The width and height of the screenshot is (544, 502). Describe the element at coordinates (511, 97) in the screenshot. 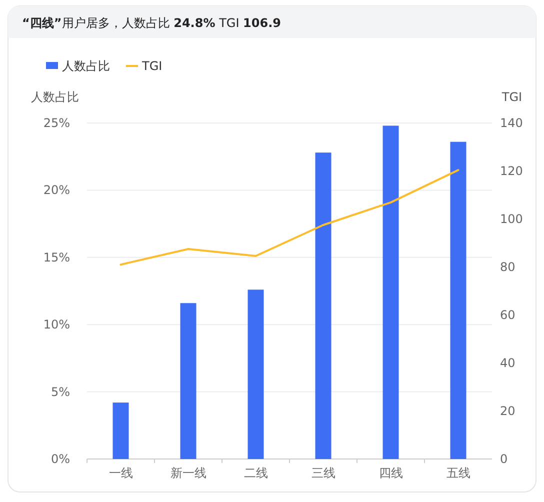

I see `y2-axis-title: TGI` at that location.